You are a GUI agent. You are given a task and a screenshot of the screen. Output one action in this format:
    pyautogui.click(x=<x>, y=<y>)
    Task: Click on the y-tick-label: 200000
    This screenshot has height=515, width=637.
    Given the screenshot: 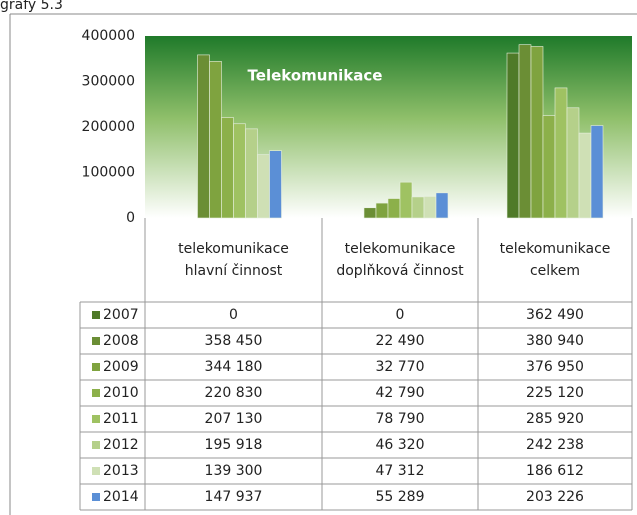 What is the action you would take?
    pyautogui.click(x=108, y=127)
    